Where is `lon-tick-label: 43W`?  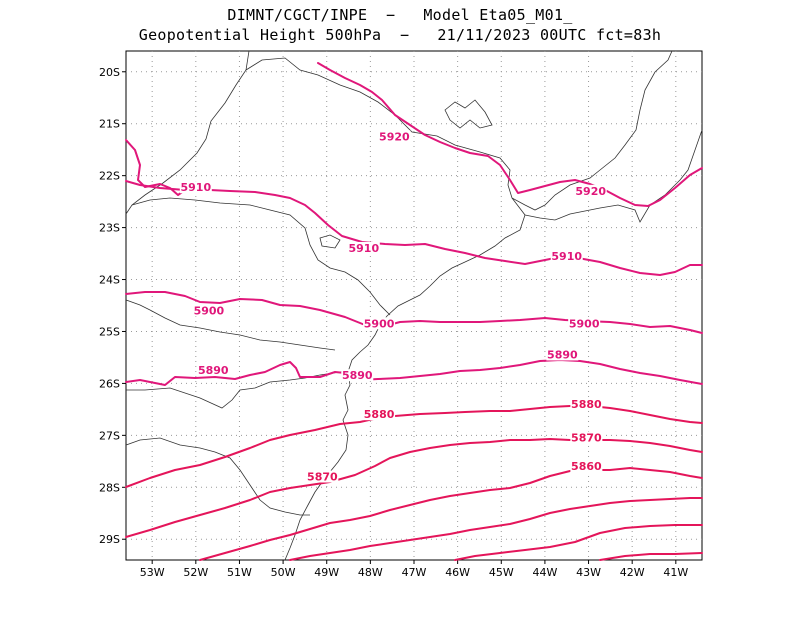 lon-tick-label: 43W is located at coordinates (588, 572).